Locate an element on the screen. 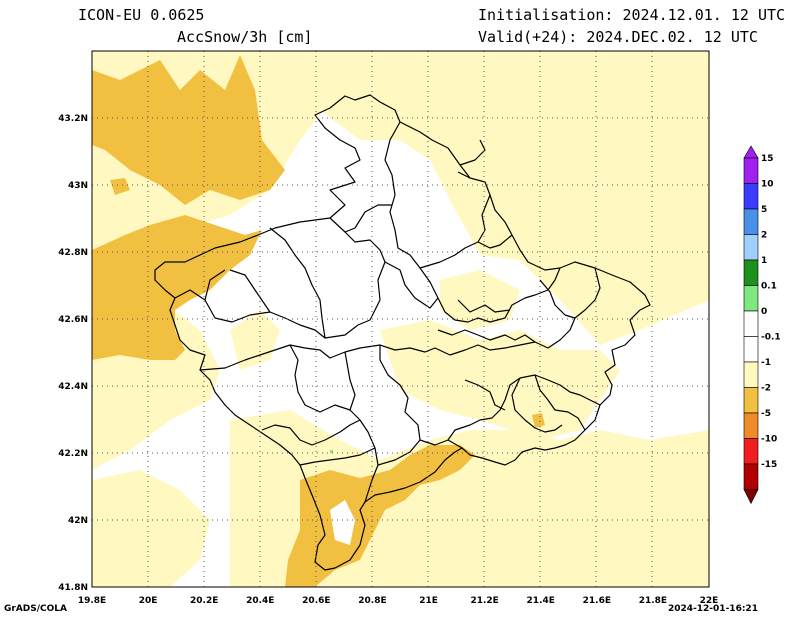  colorbar-top-arrow is located at coordinates (751, 152).